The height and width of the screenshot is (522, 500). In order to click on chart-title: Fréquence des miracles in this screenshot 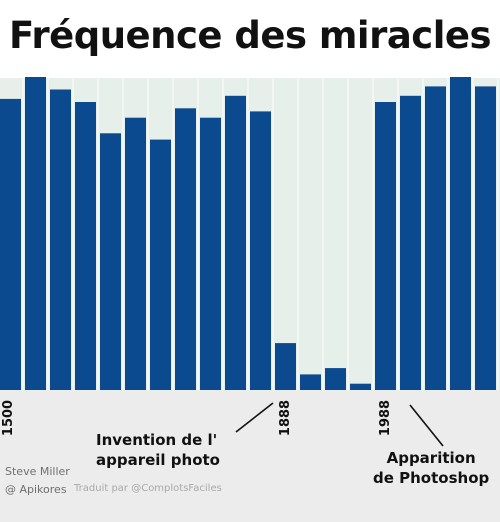, I will do `click(250, 35)`.